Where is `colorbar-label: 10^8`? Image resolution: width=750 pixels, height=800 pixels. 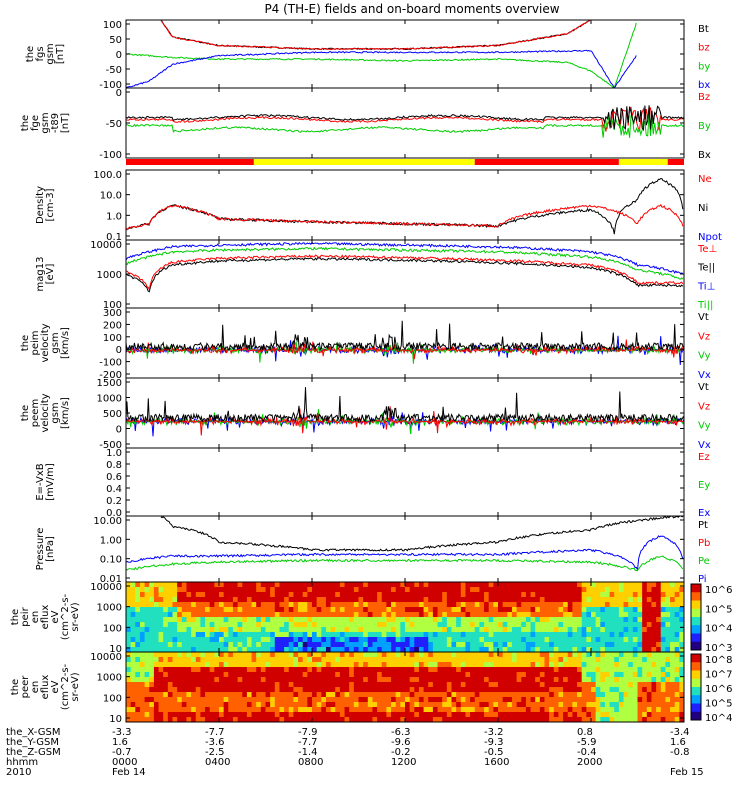
colorbar-label: 10^8 is located at coordinates (718, 660).